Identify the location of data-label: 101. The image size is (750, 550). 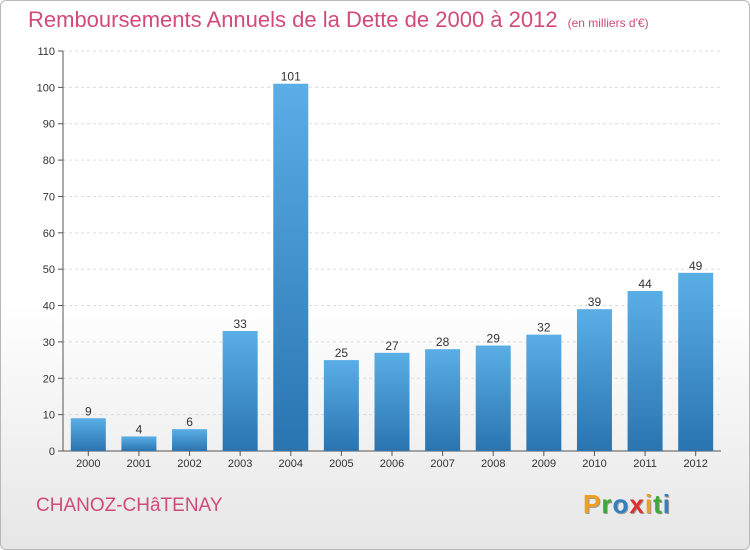
(291, 77).